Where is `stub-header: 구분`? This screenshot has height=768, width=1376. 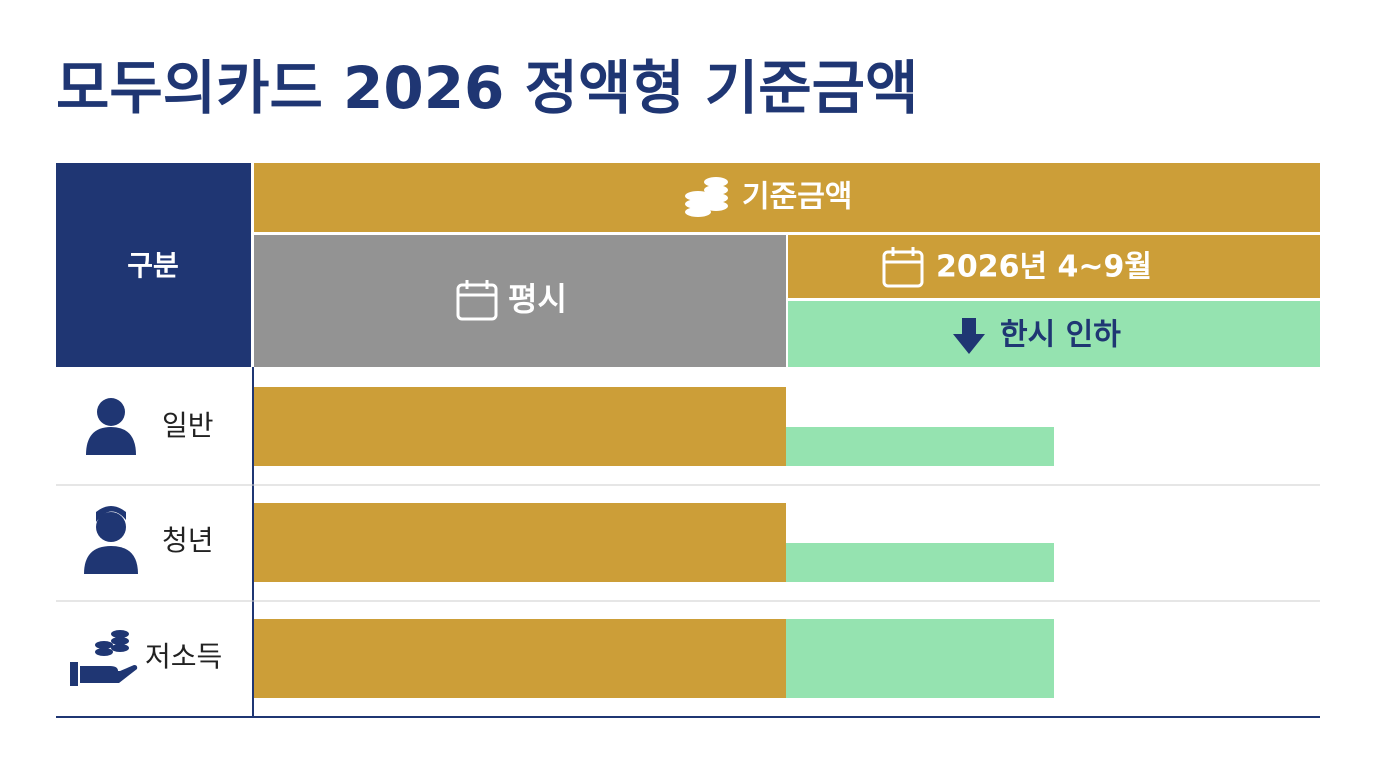 stub-header: 구분 is located at coordinates (153, 265).